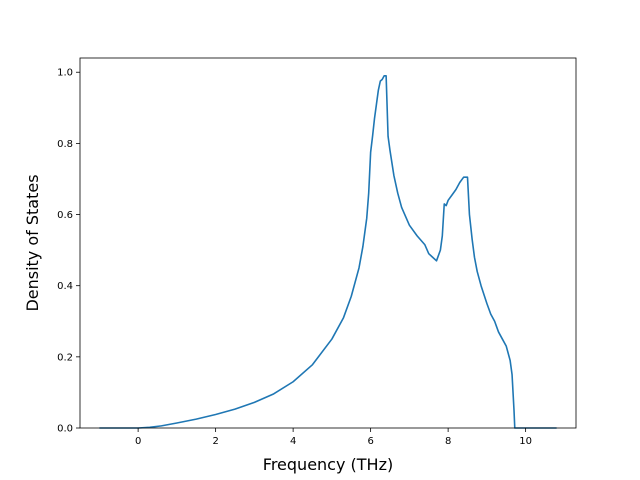 Image resolution: width=640 pixels, height=480 pixels. What do you see at coordinates (65, 286) in the screenshot?
I see `y-tick-label: 0.4` at bounding box center [65, 286].